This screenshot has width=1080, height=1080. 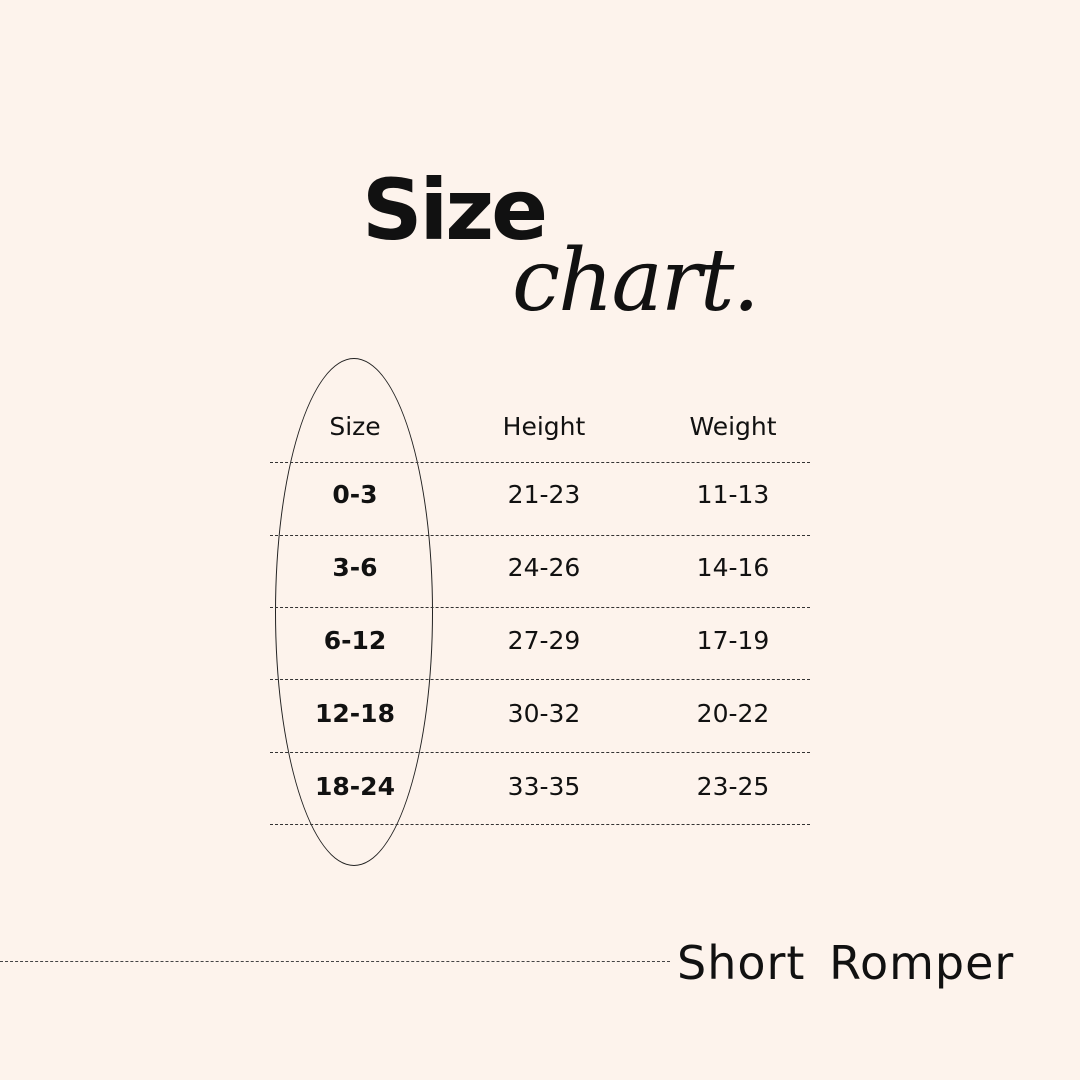 What do you see at coordinates (355, 786) in the screenshot?
I see `cell-size: 18-24` at bounding box center [355, 786].